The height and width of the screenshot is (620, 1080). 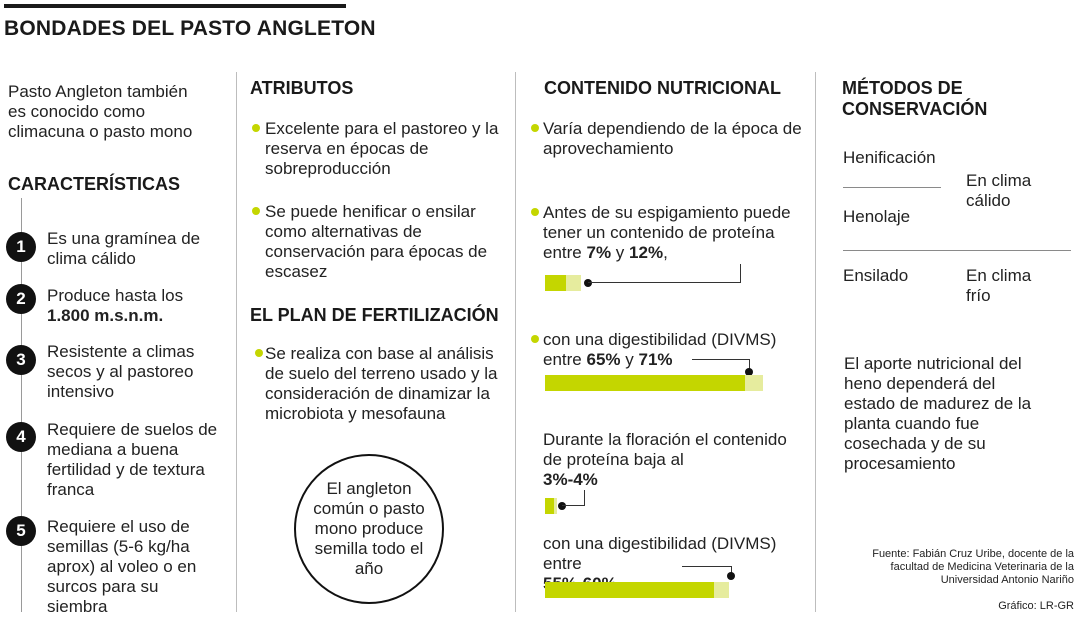 I want to click on protein-min-value: 7%, so click(x=599, y=252).